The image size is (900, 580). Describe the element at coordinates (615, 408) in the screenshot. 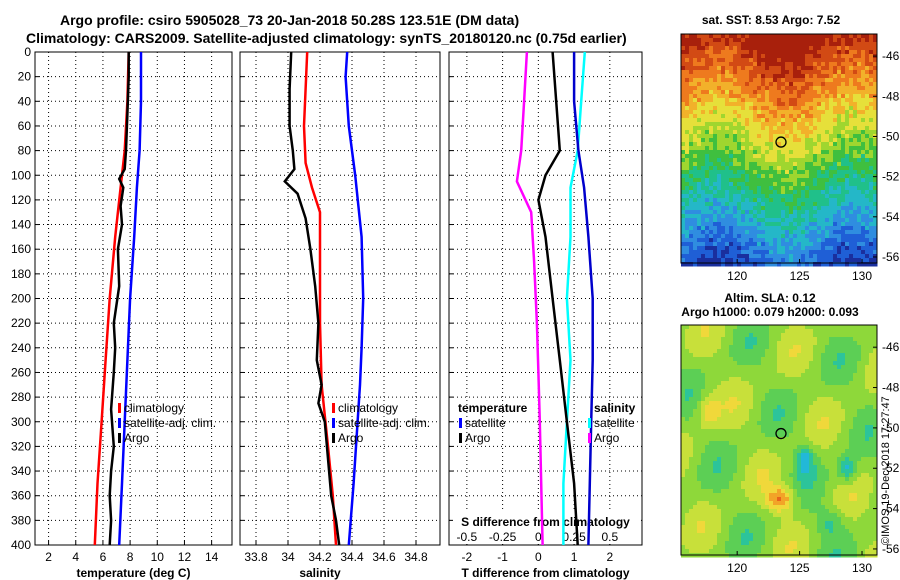

I see `difference-legend-salinity-title: salinity` at that location.